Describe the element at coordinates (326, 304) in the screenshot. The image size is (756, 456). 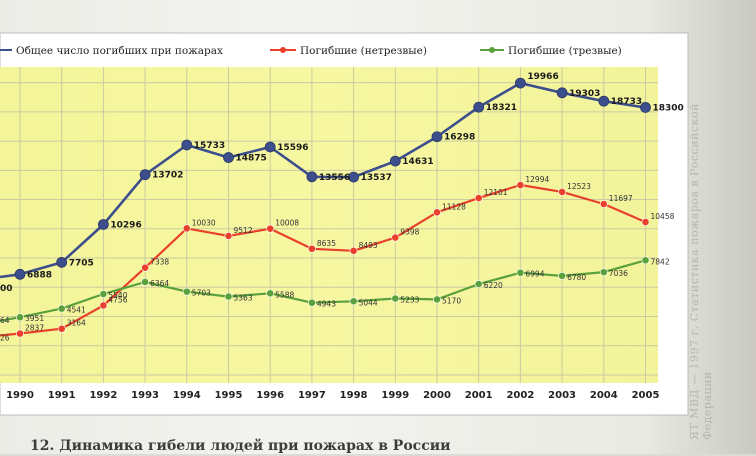
I see `data-label: 4943` at that location.